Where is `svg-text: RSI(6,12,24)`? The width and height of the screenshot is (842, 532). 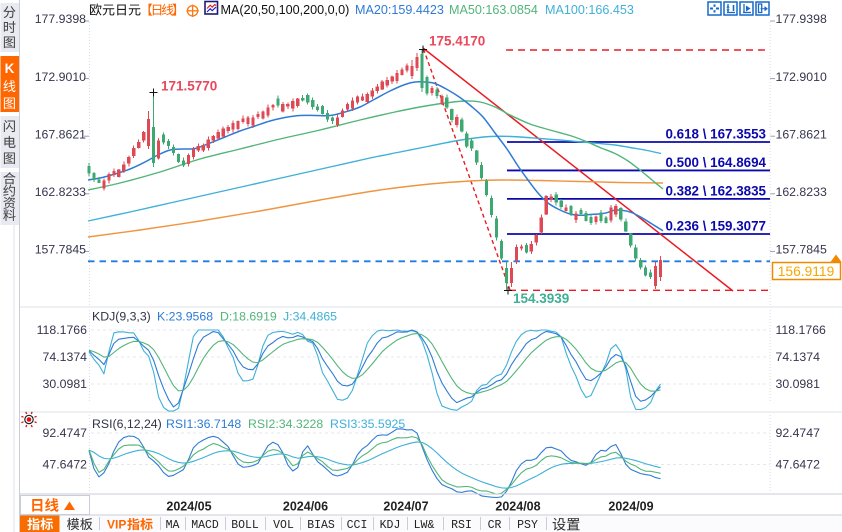
svg-text: RSI(6,12,24) is located at coordinates (127, 424).